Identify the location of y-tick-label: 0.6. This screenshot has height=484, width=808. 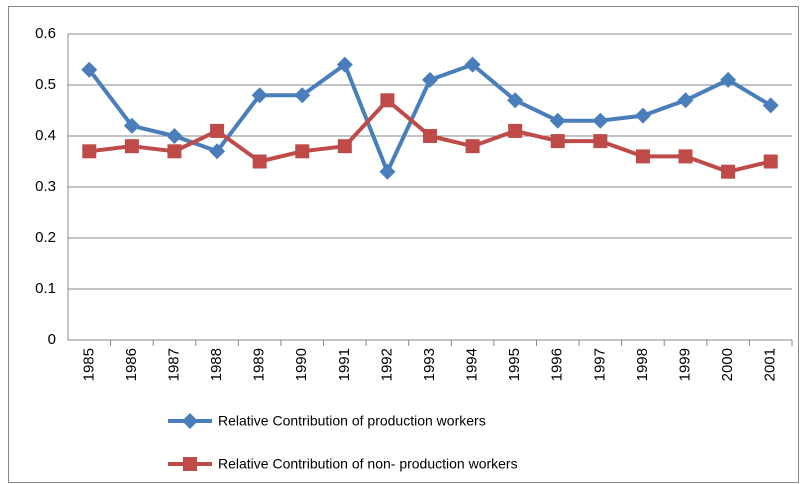
(45, 33).